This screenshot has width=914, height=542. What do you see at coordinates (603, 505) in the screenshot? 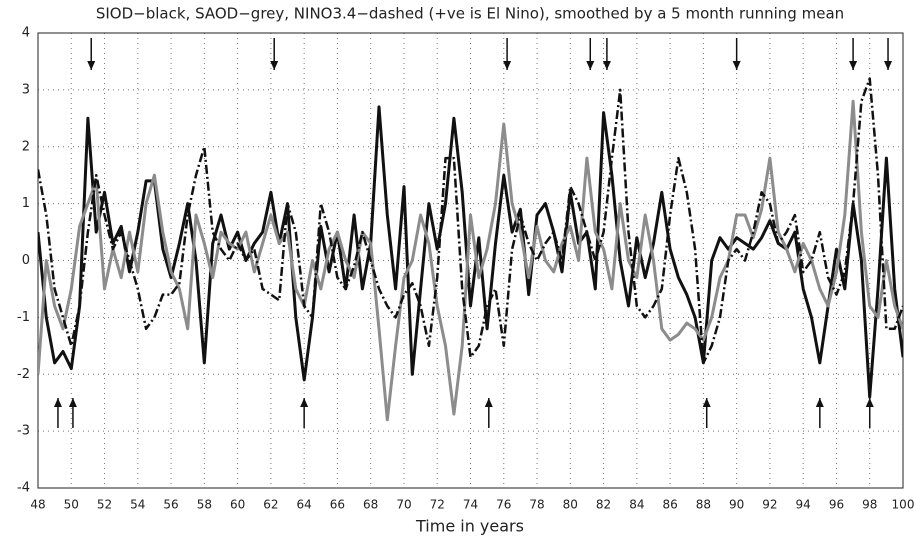
I see `x-tick-label: 82` at bounding box center [603, 505].